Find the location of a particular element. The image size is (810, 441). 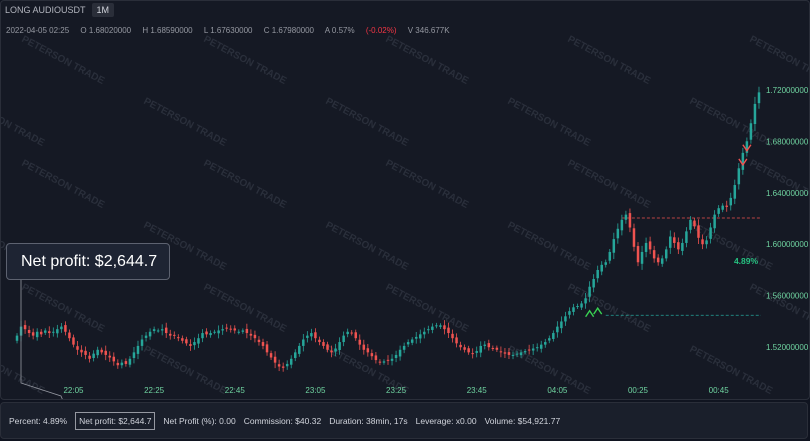

x-tick-label: 00:25 is located at coordinates (638, 390).